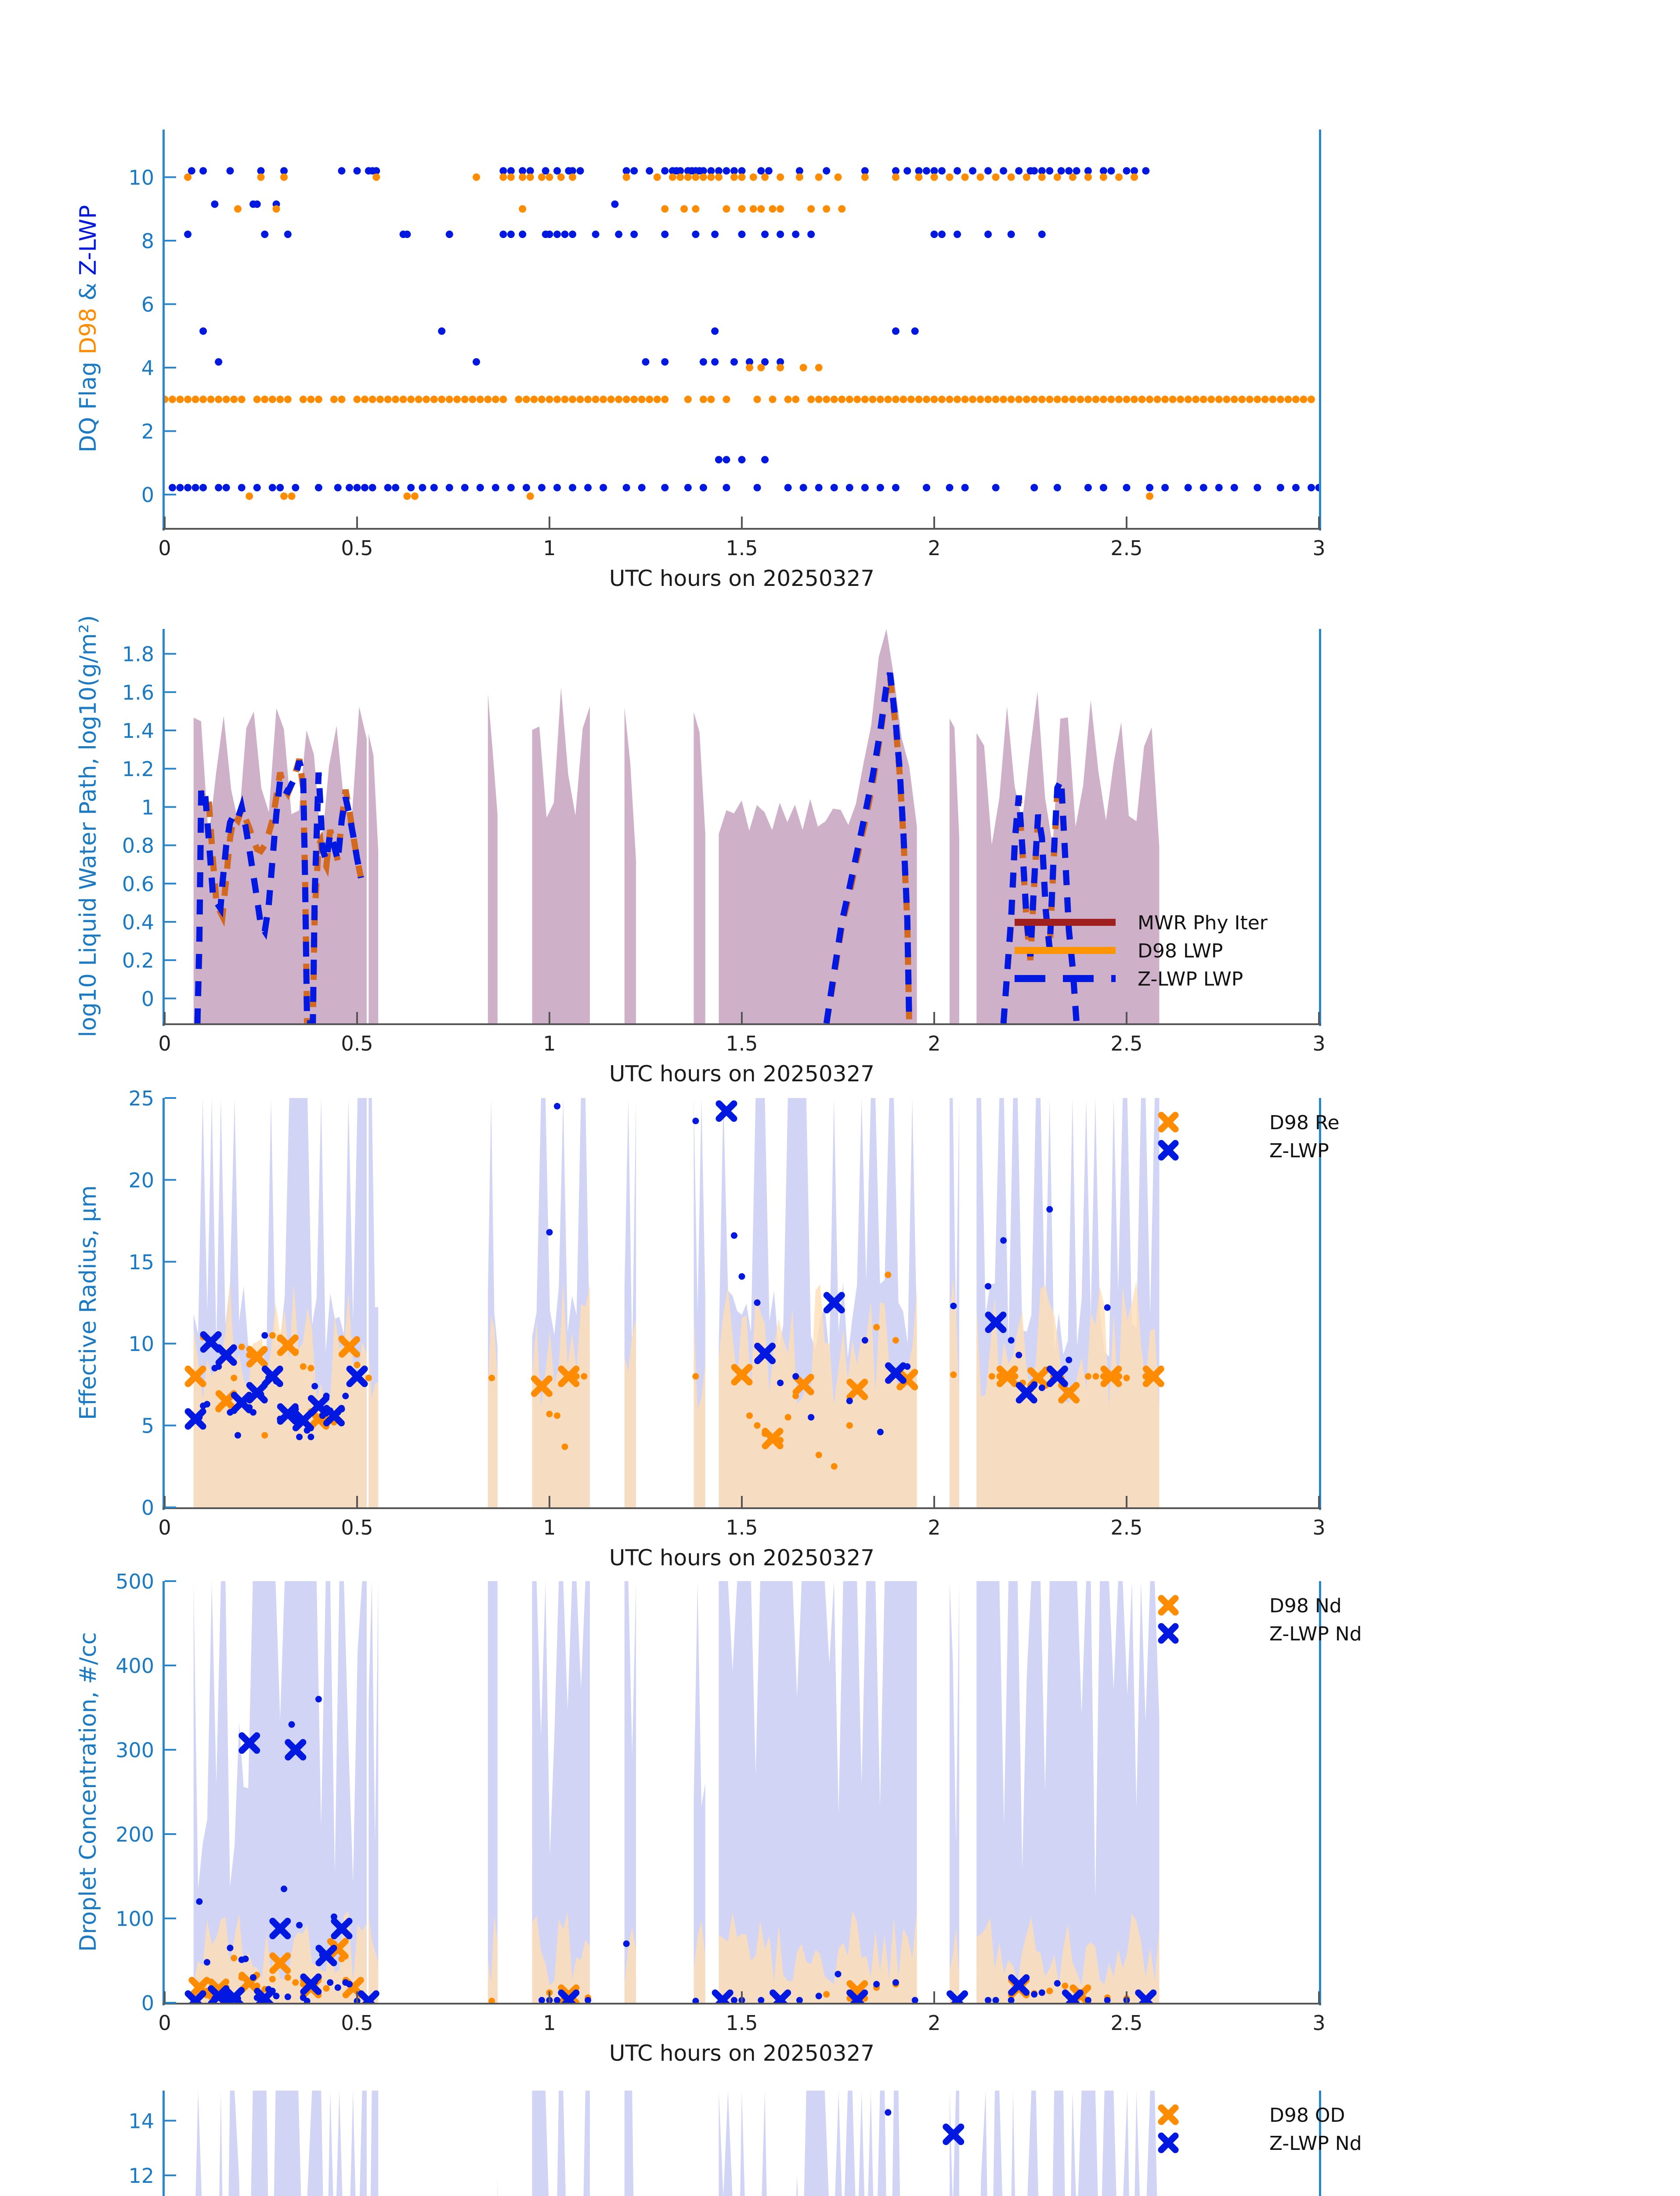 This screenshot has width=1680, height=2196. What do you see at coordinates (1168, 2114) in the screenshot?
I see `legend-swatch-x` at bounding box center [1168, 2114].